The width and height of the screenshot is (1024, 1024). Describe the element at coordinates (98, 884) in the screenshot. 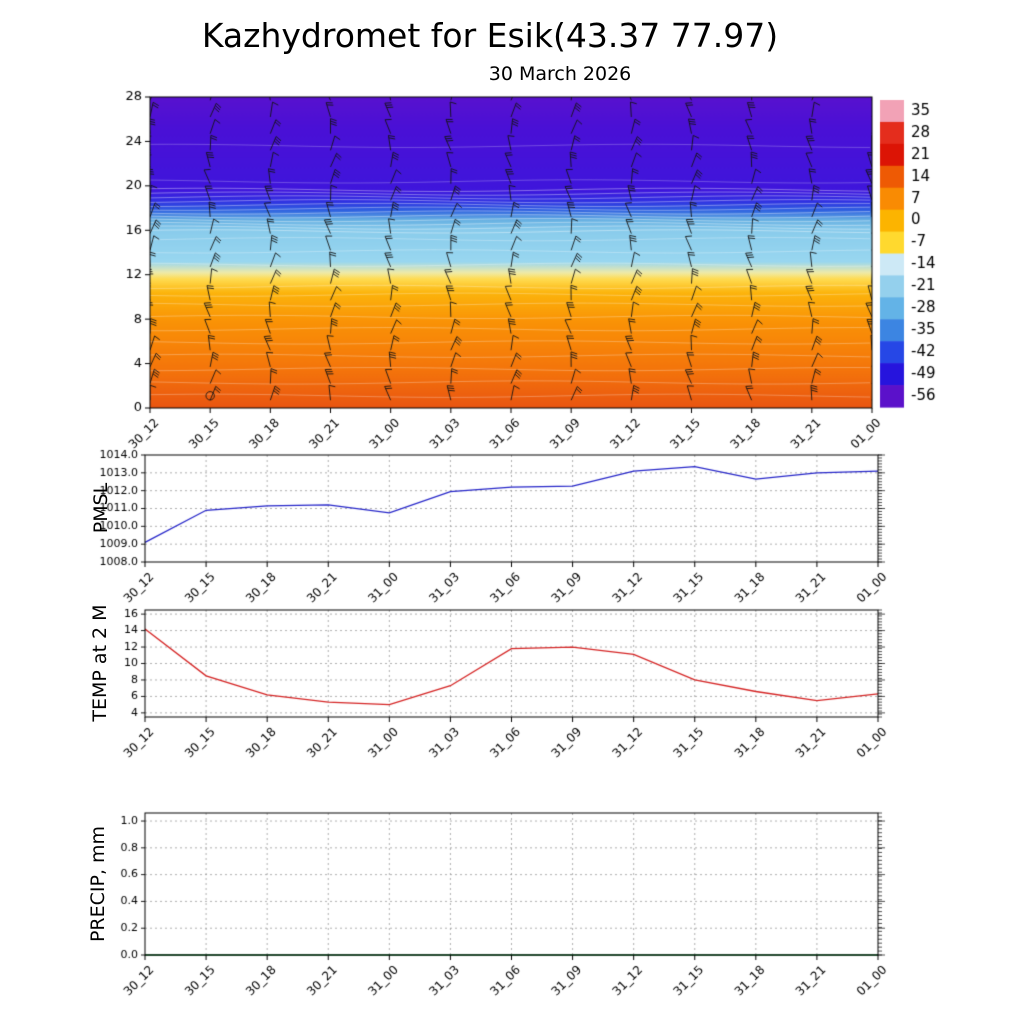

I see `precip-axis-title: PRECIP, mm` at that location.